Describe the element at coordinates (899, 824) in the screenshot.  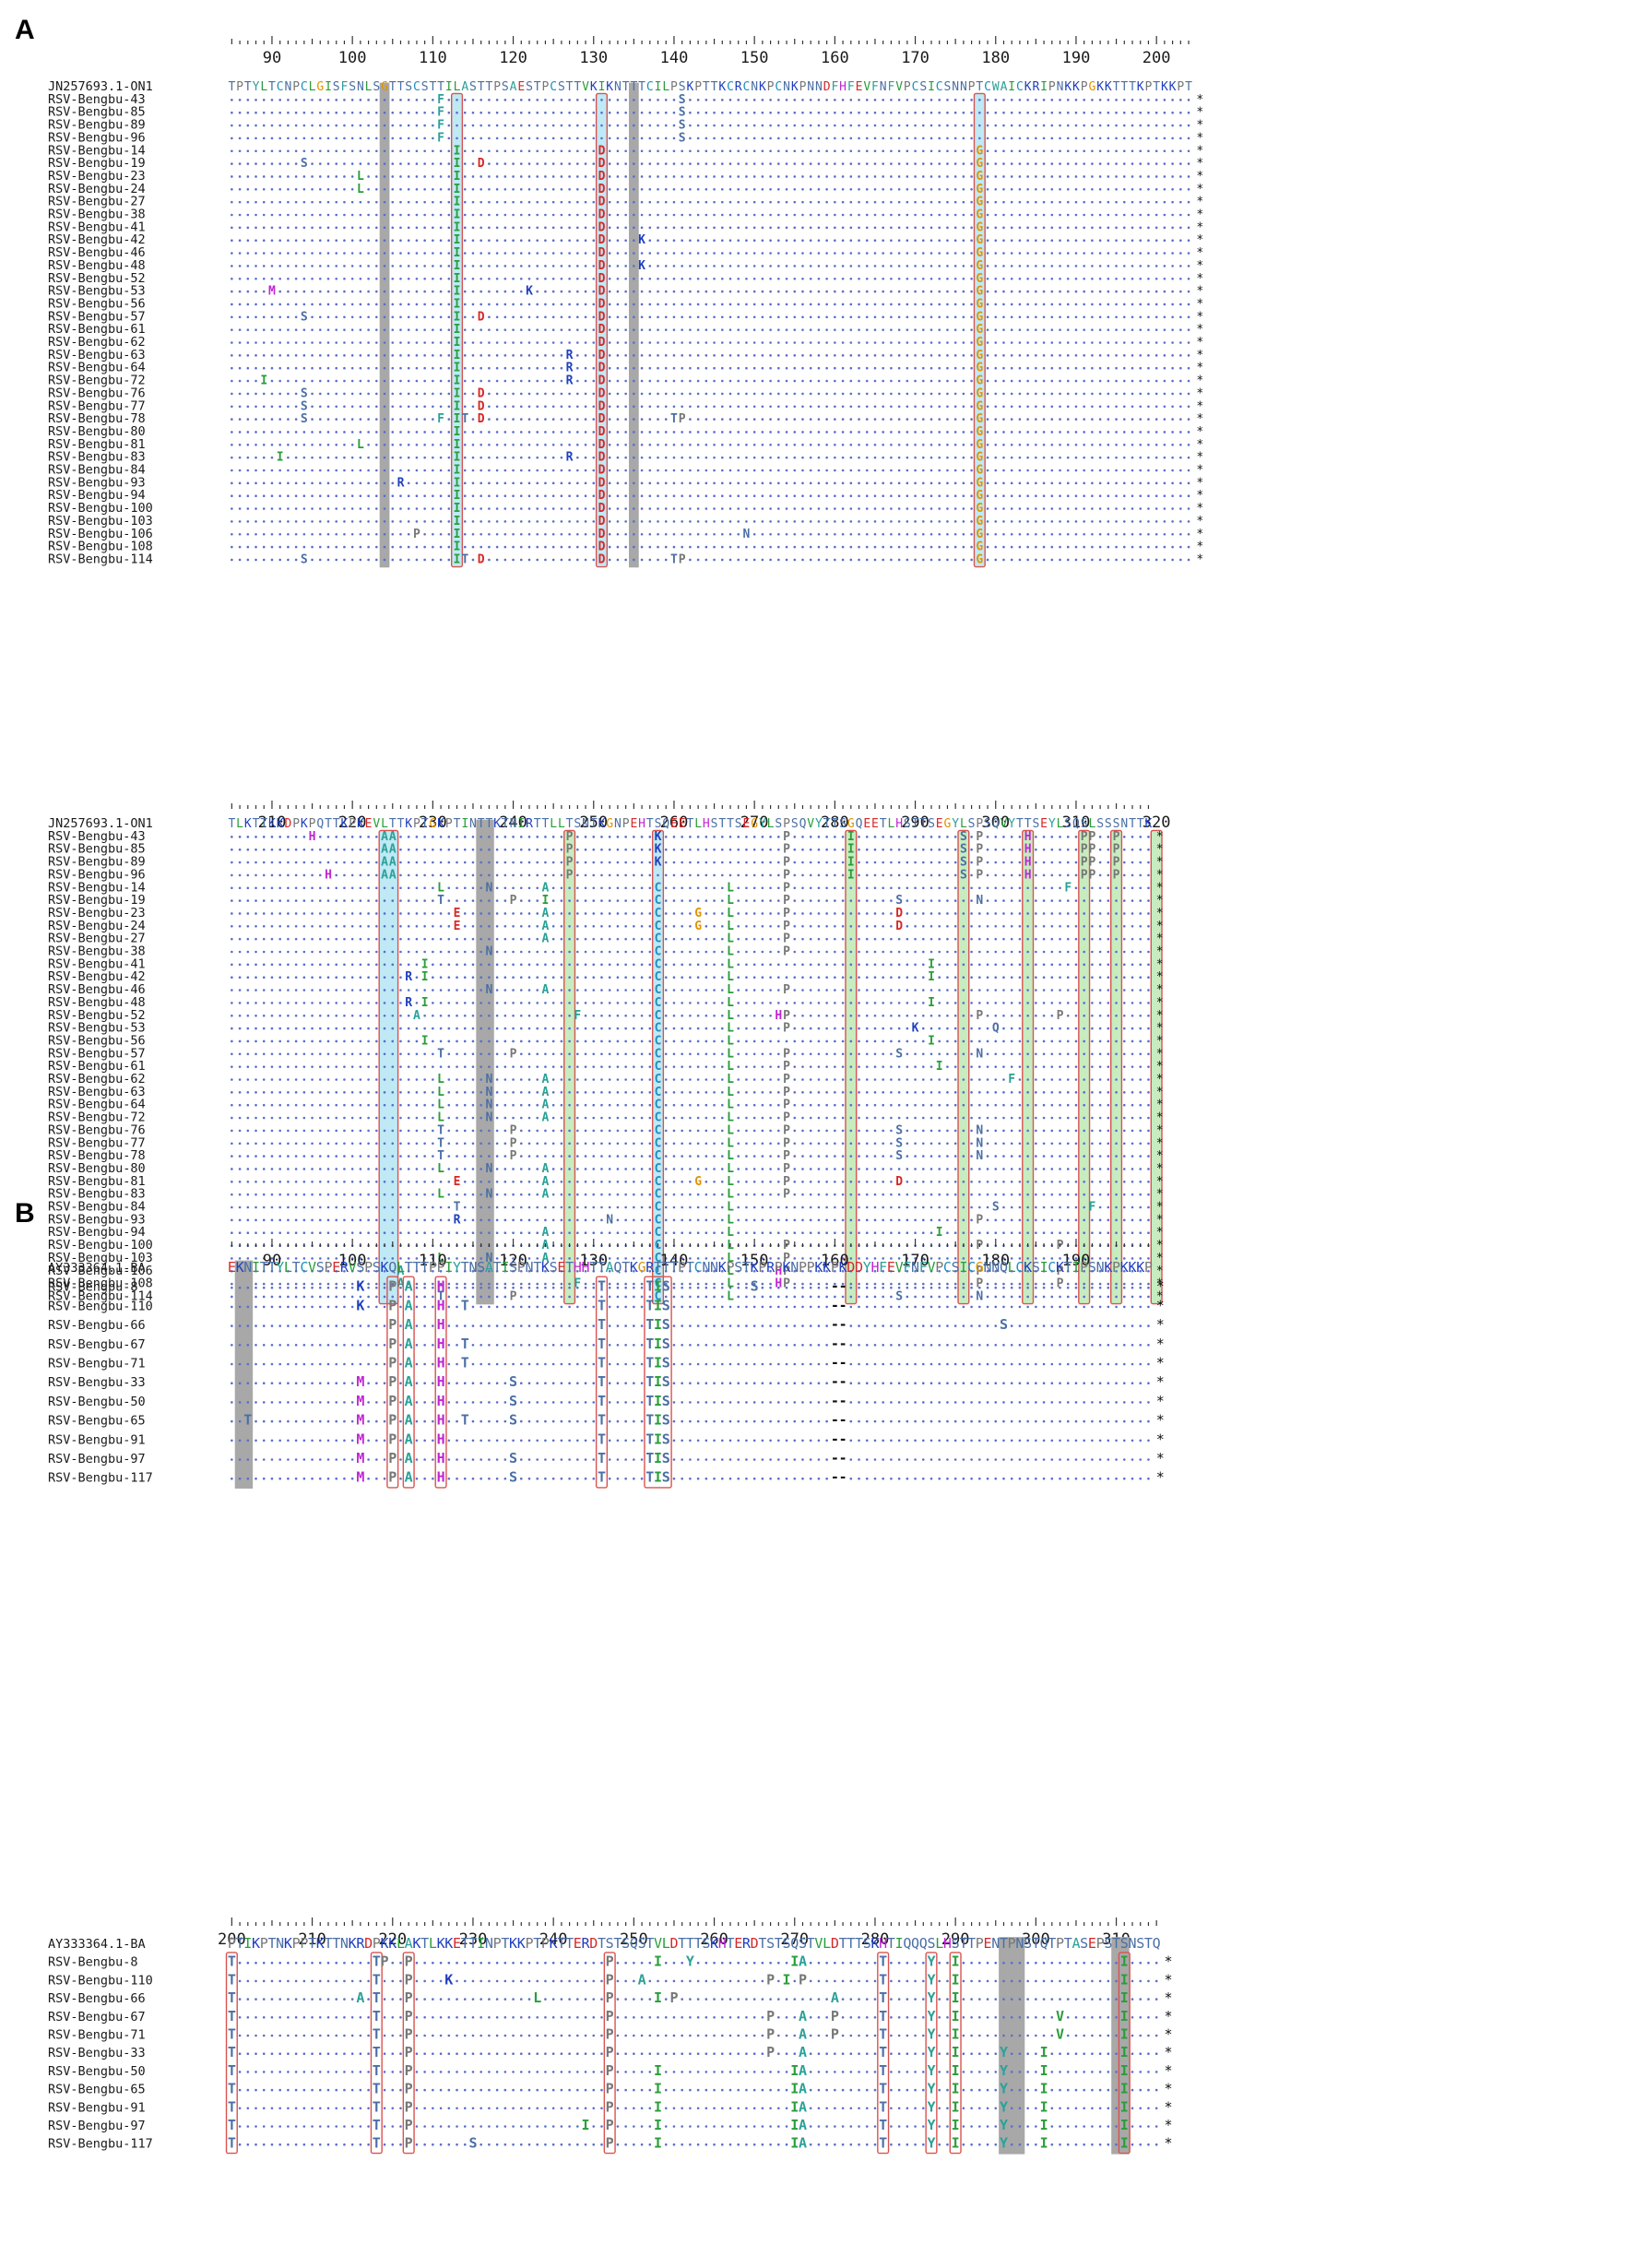
I see `reference-residue: H` at that location.